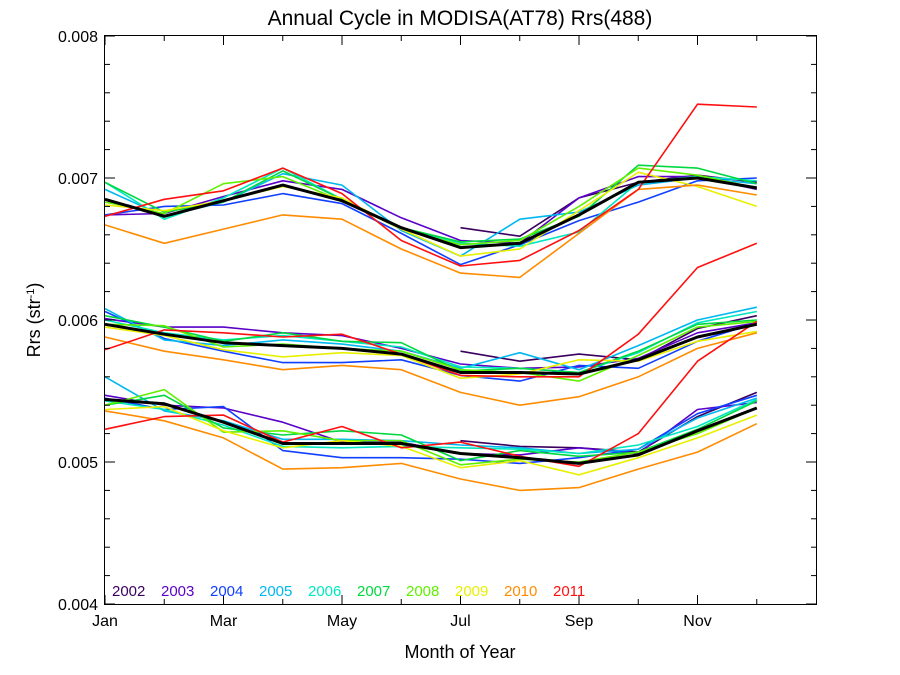  I want to click on legend: 2002 2003 2004 2005 2006 2007 2008 2009 2010 2011, so click(348, 591).